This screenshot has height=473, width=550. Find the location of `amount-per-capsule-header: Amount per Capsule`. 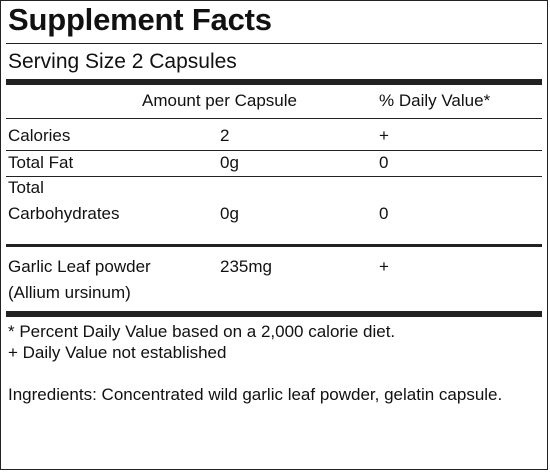

amount-per-capsule-header: Amount per Capsule is located at coordinates (219, 100).